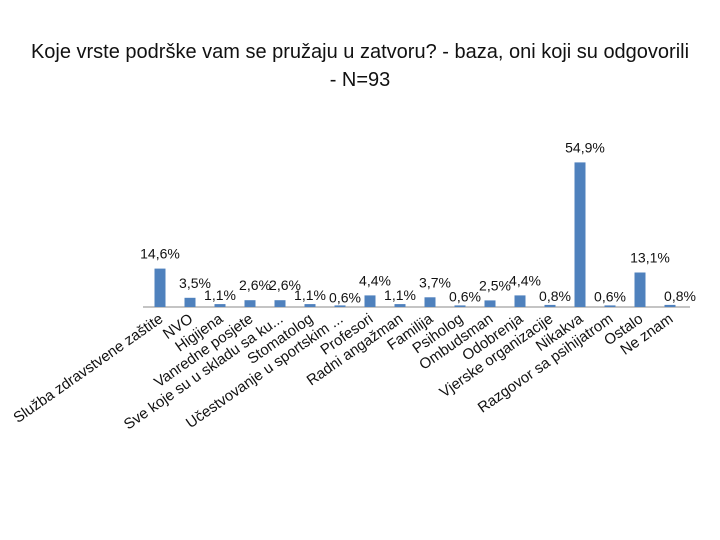 The width and height of the screenshot is (720, 540). Describe the element at coordinates (585, 147) in the screenshot. I see `data-label: 54,9%` at that location.